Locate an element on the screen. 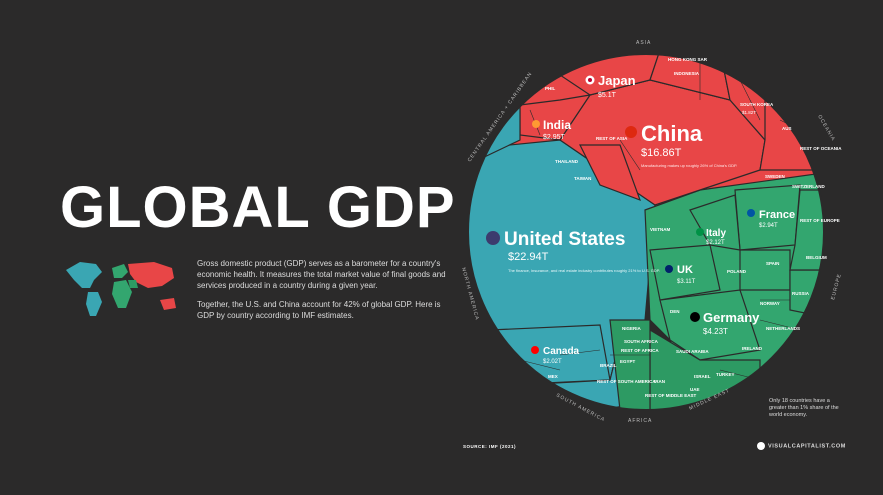 The image size is (883, 495). label-rest-of-middle-east: REST OF MIDDLE EAST is located at coordinates (671, 395).